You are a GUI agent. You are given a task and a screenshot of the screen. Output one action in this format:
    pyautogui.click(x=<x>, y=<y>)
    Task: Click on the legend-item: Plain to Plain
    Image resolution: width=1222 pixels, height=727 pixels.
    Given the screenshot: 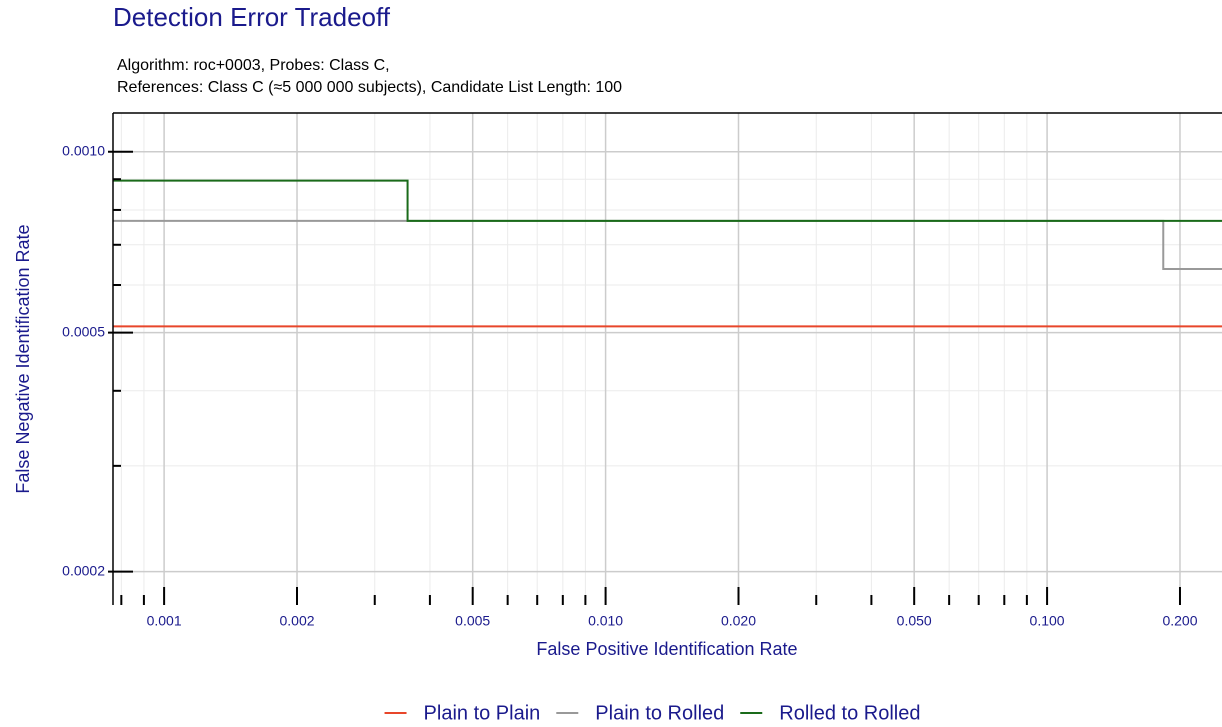 What is the action you would take?
    pyautogui.click(x=462, y=713)
    